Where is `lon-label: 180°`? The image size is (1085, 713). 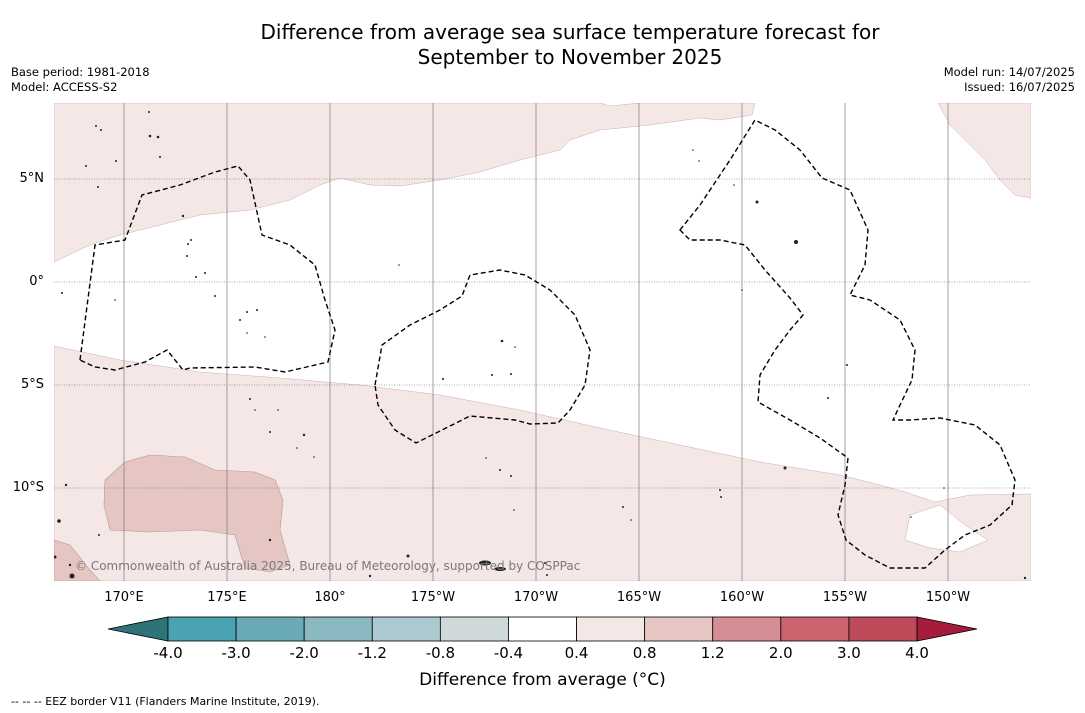 lon-label: 180° is located at coordinates (330, 597).